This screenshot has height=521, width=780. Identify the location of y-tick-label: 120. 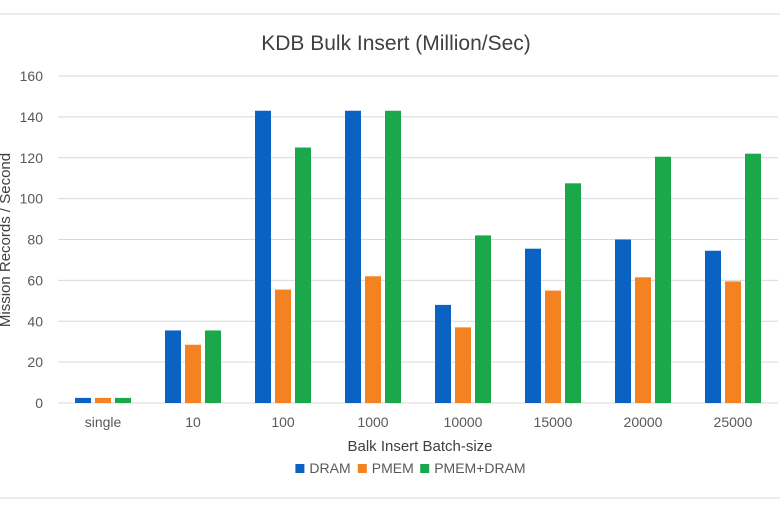
(32, 158).